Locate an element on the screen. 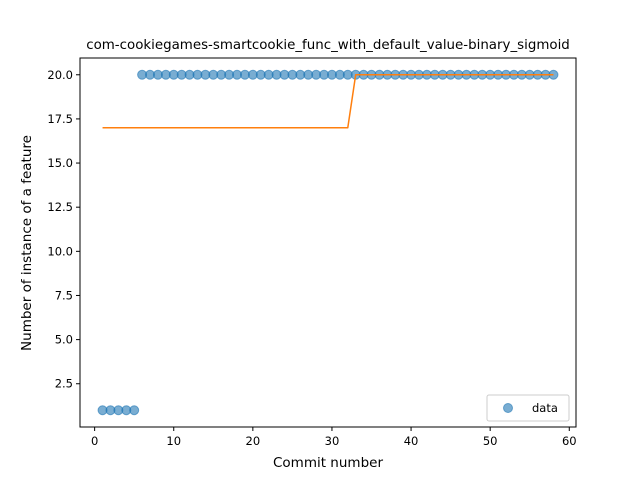  y-tick-label: 15.0 is located at coordinates (60, 163).